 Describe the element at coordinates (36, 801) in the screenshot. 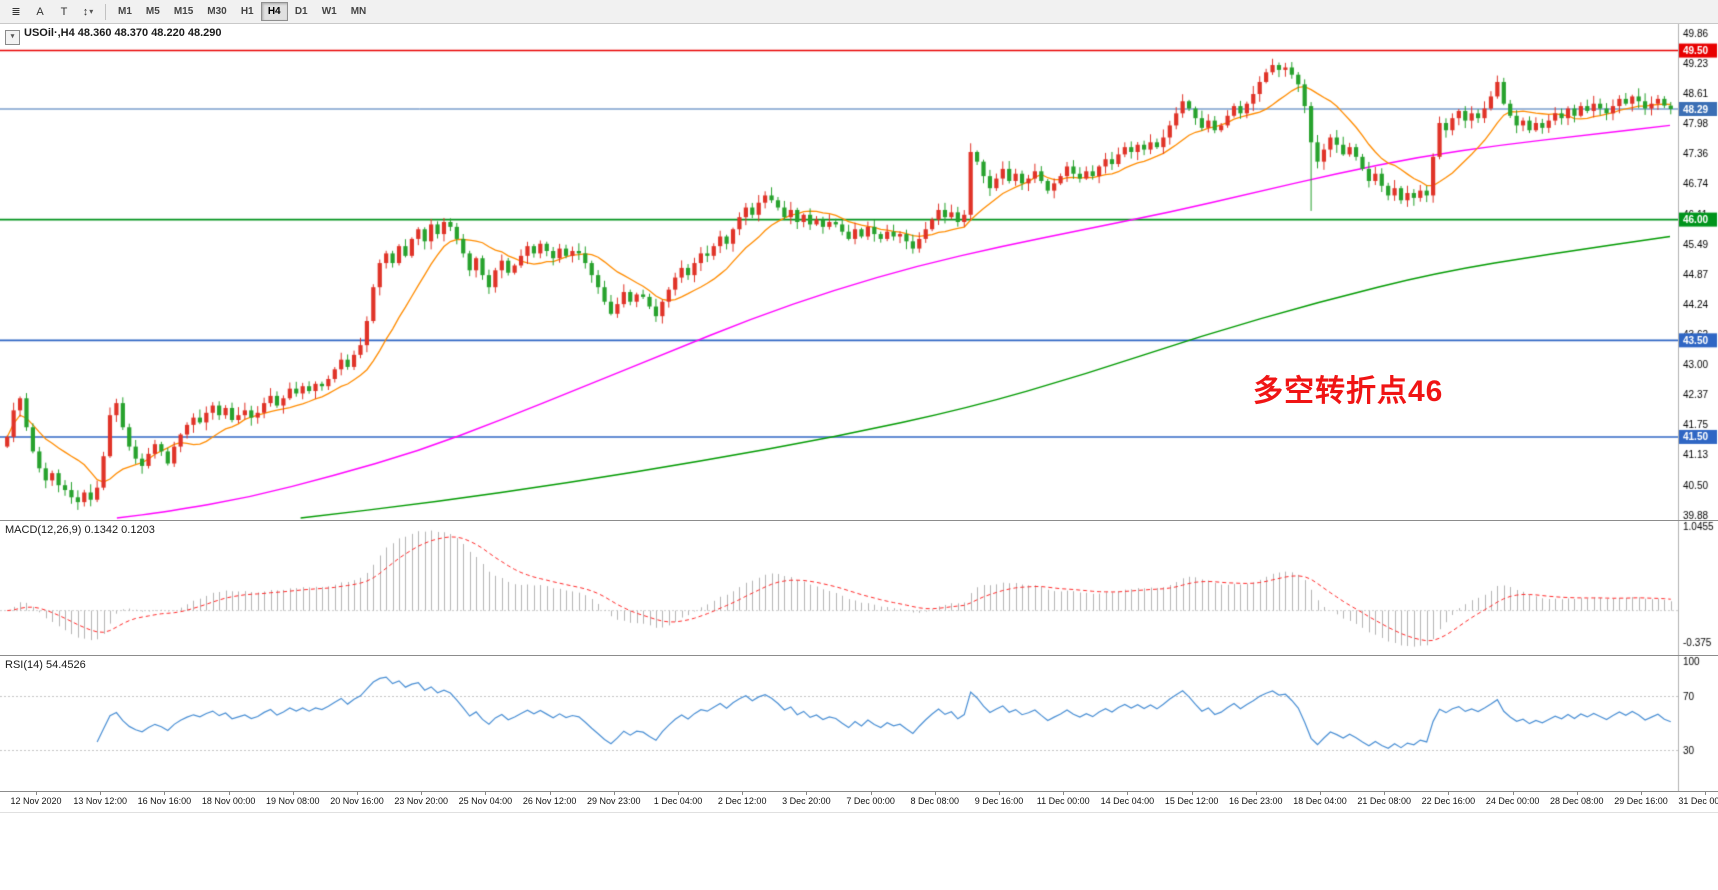

I see `time-axis-label: 12 Nov 2020` at that location.